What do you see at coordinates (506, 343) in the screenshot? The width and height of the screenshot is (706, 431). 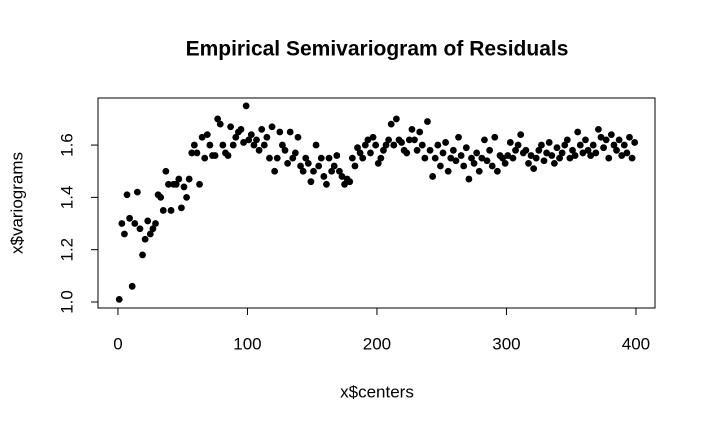 I see `x-tick-label: 300` at bounding box center [506, 343].